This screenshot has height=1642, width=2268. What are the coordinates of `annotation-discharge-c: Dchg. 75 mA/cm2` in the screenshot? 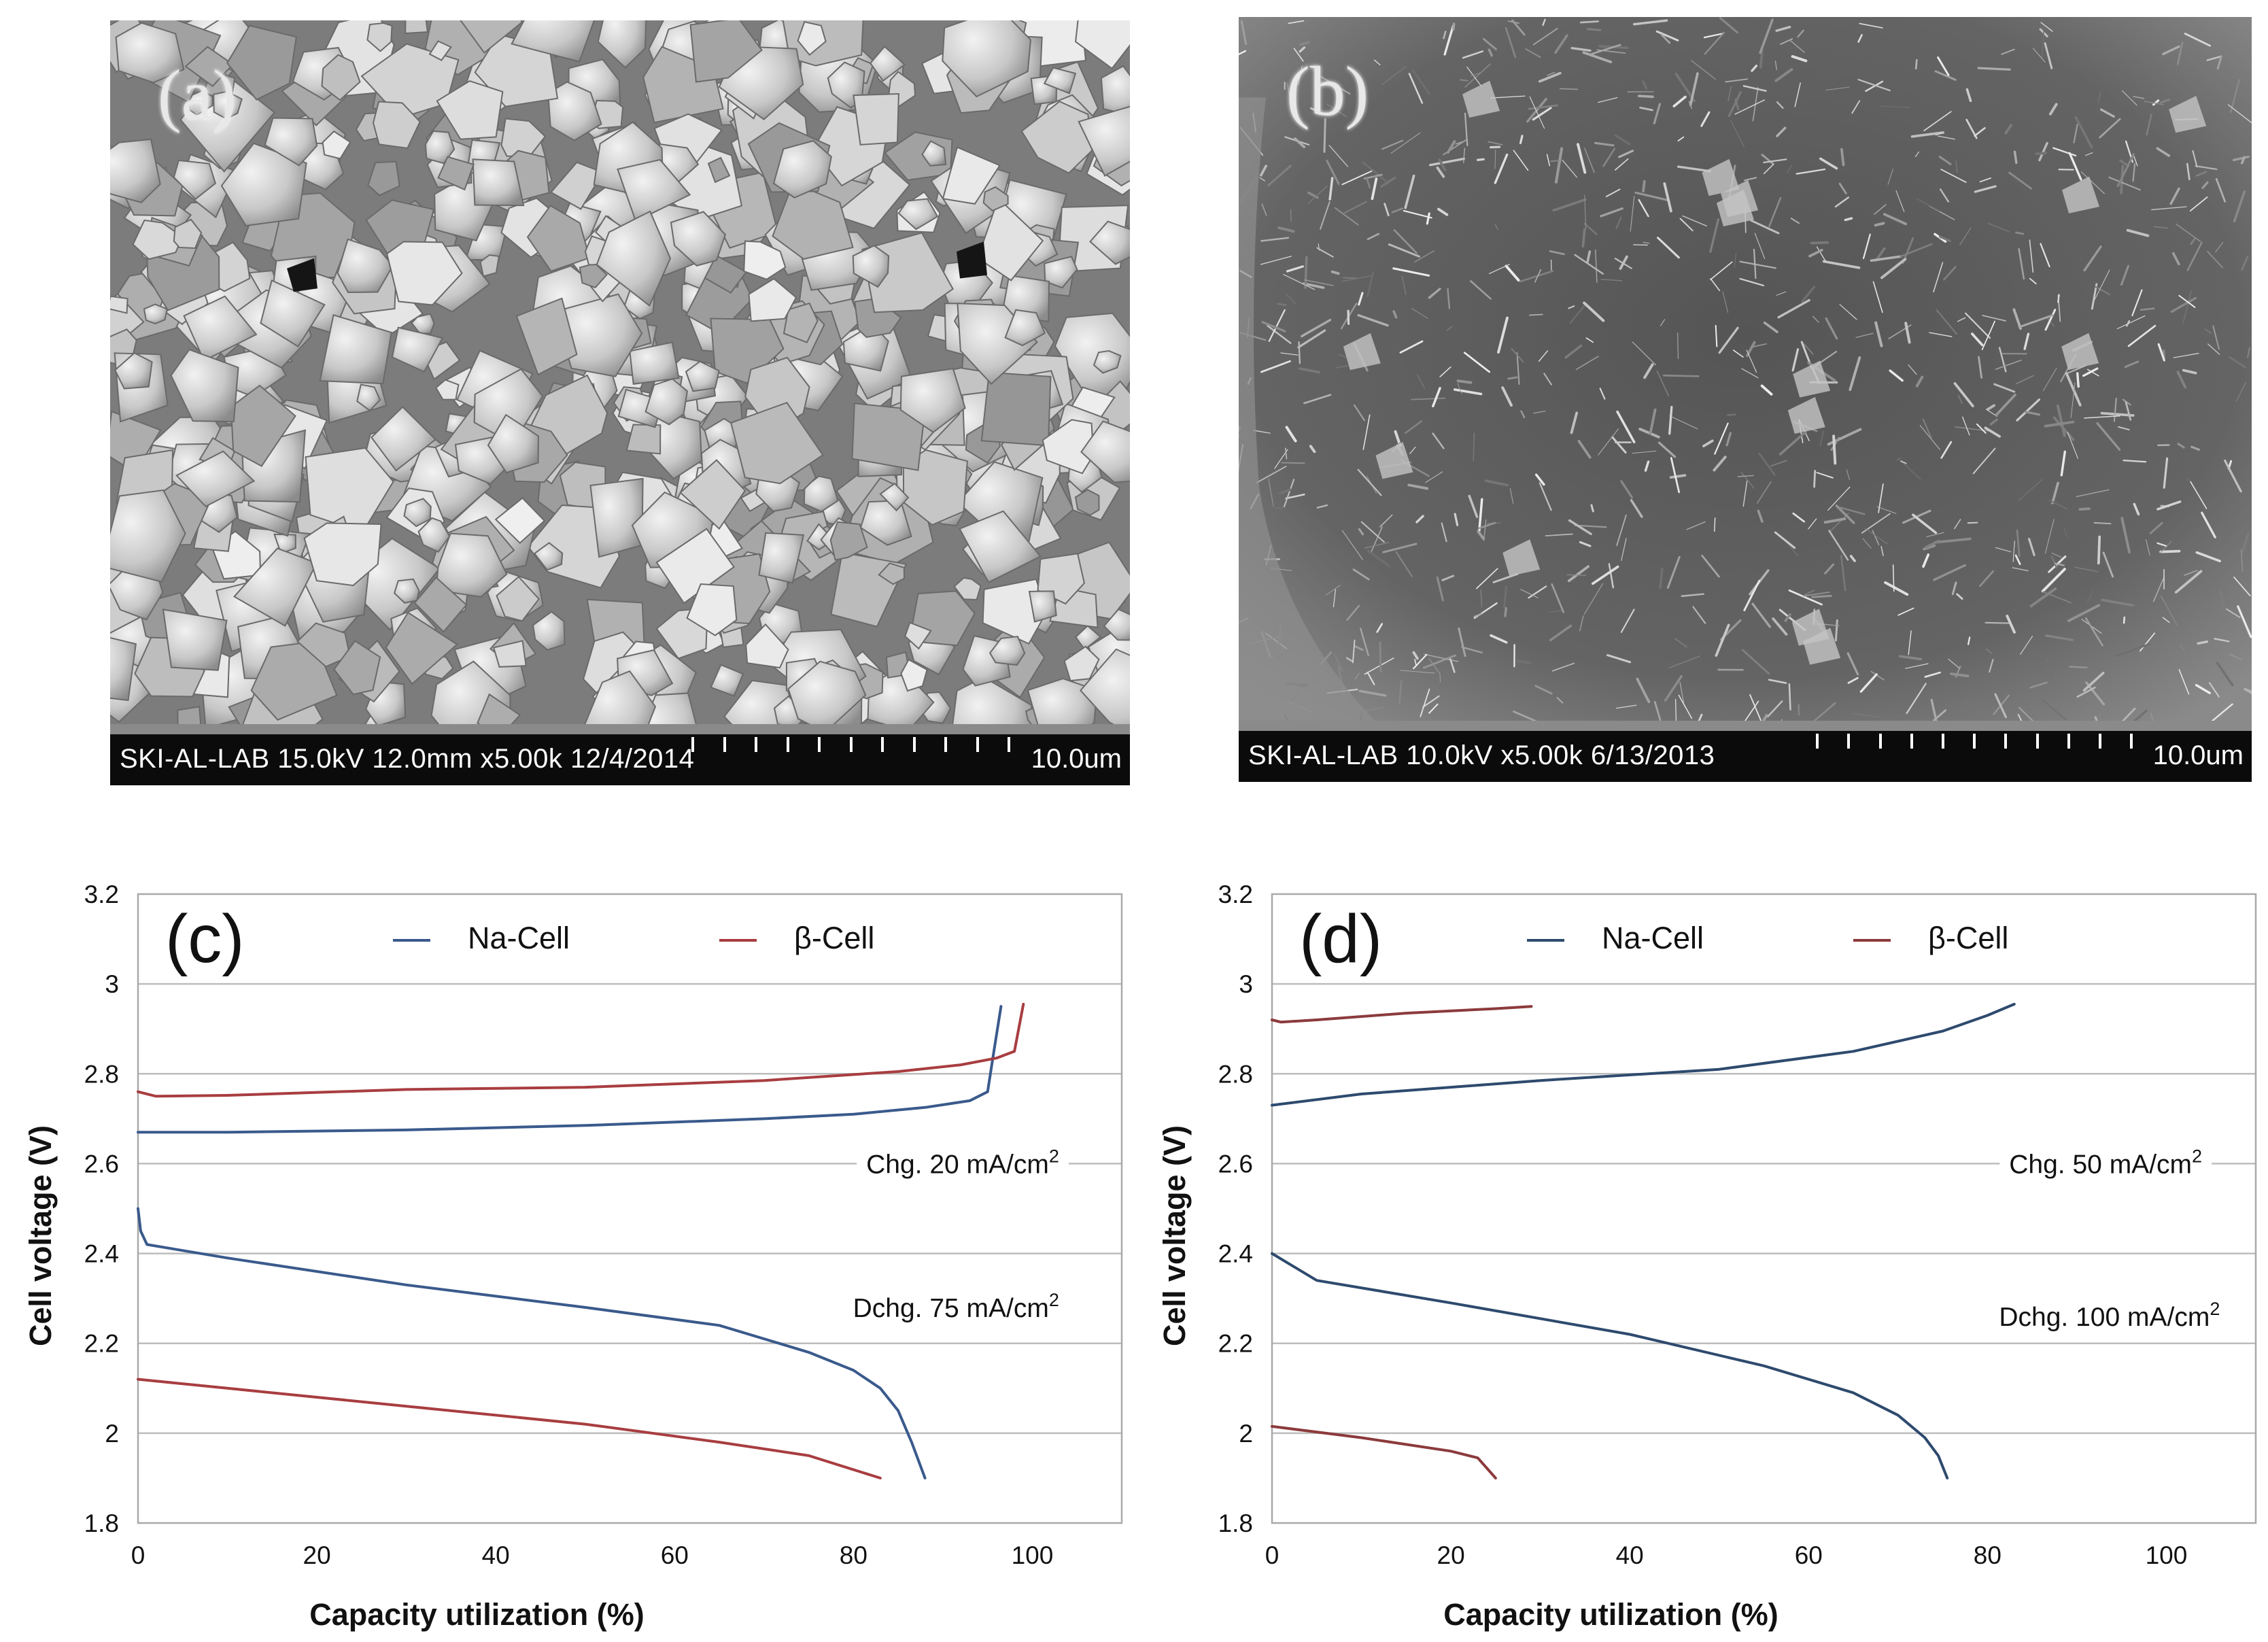 It's located at (956, 1306).